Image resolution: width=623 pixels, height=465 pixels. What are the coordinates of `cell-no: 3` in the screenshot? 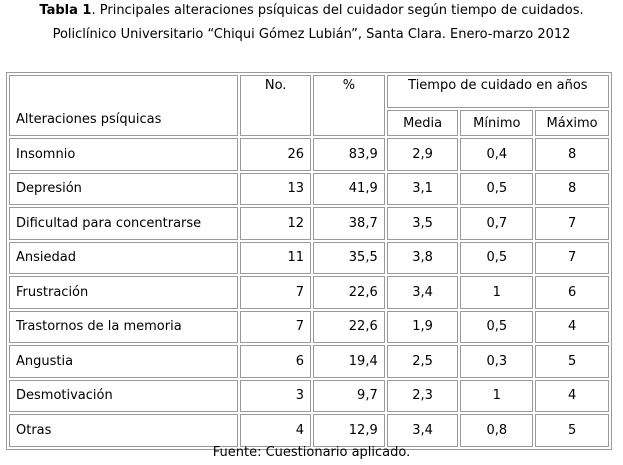 It's located at (276, 395).